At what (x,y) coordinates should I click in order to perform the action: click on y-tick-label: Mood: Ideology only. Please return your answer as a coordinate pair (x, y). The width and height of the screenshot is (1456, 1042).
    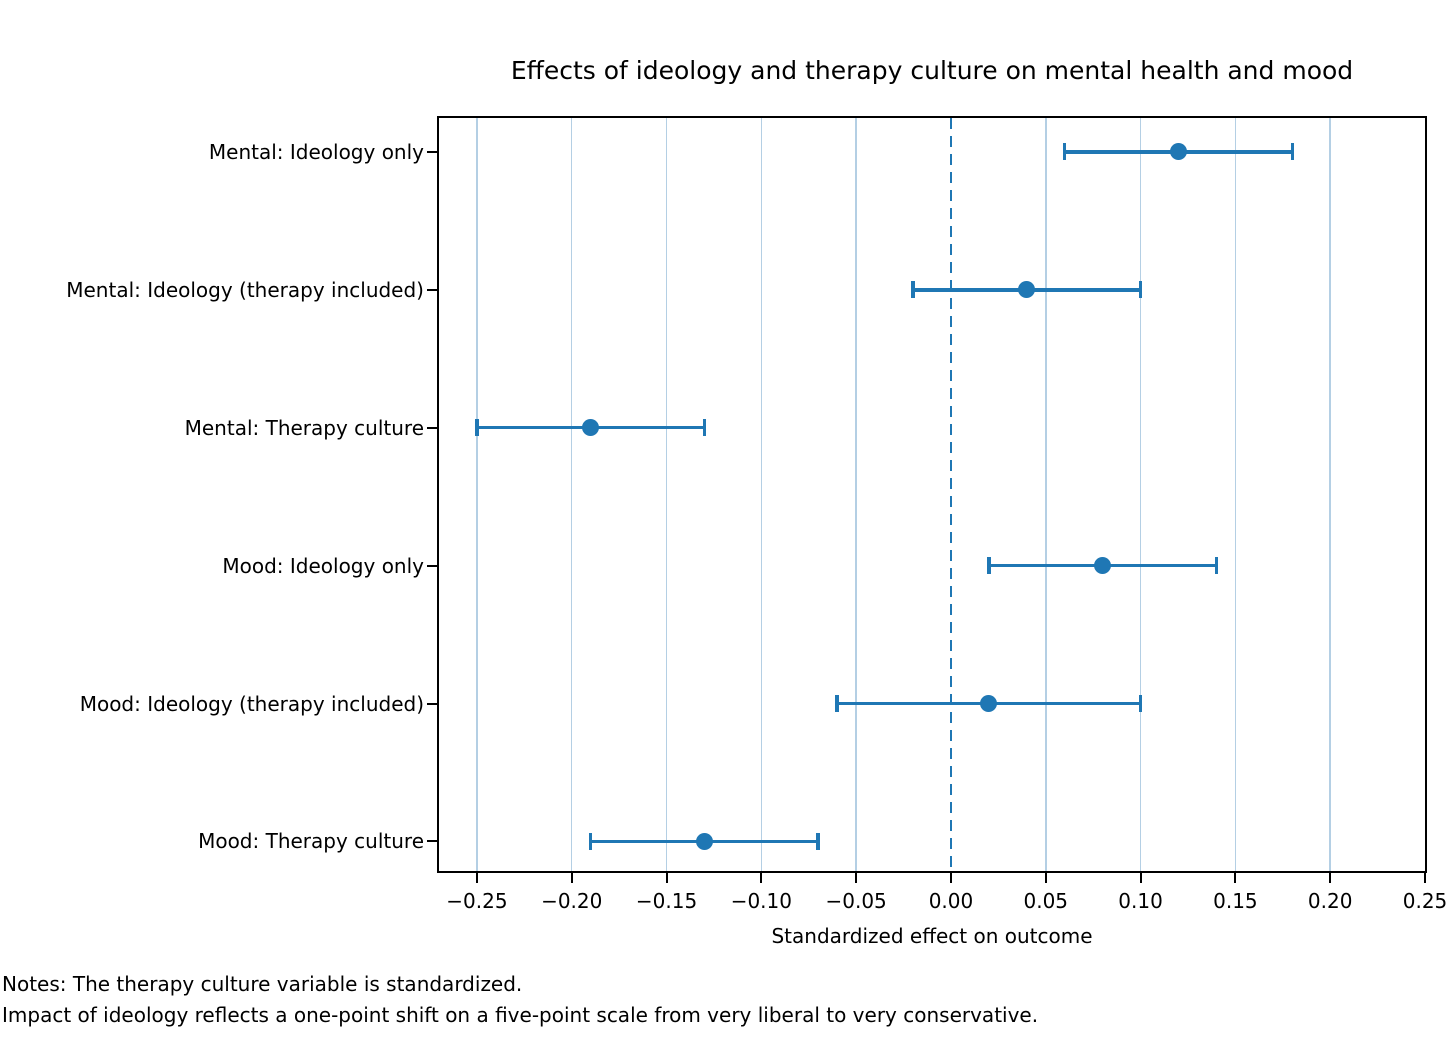
    Looking at the image, I should click on (323, 565).